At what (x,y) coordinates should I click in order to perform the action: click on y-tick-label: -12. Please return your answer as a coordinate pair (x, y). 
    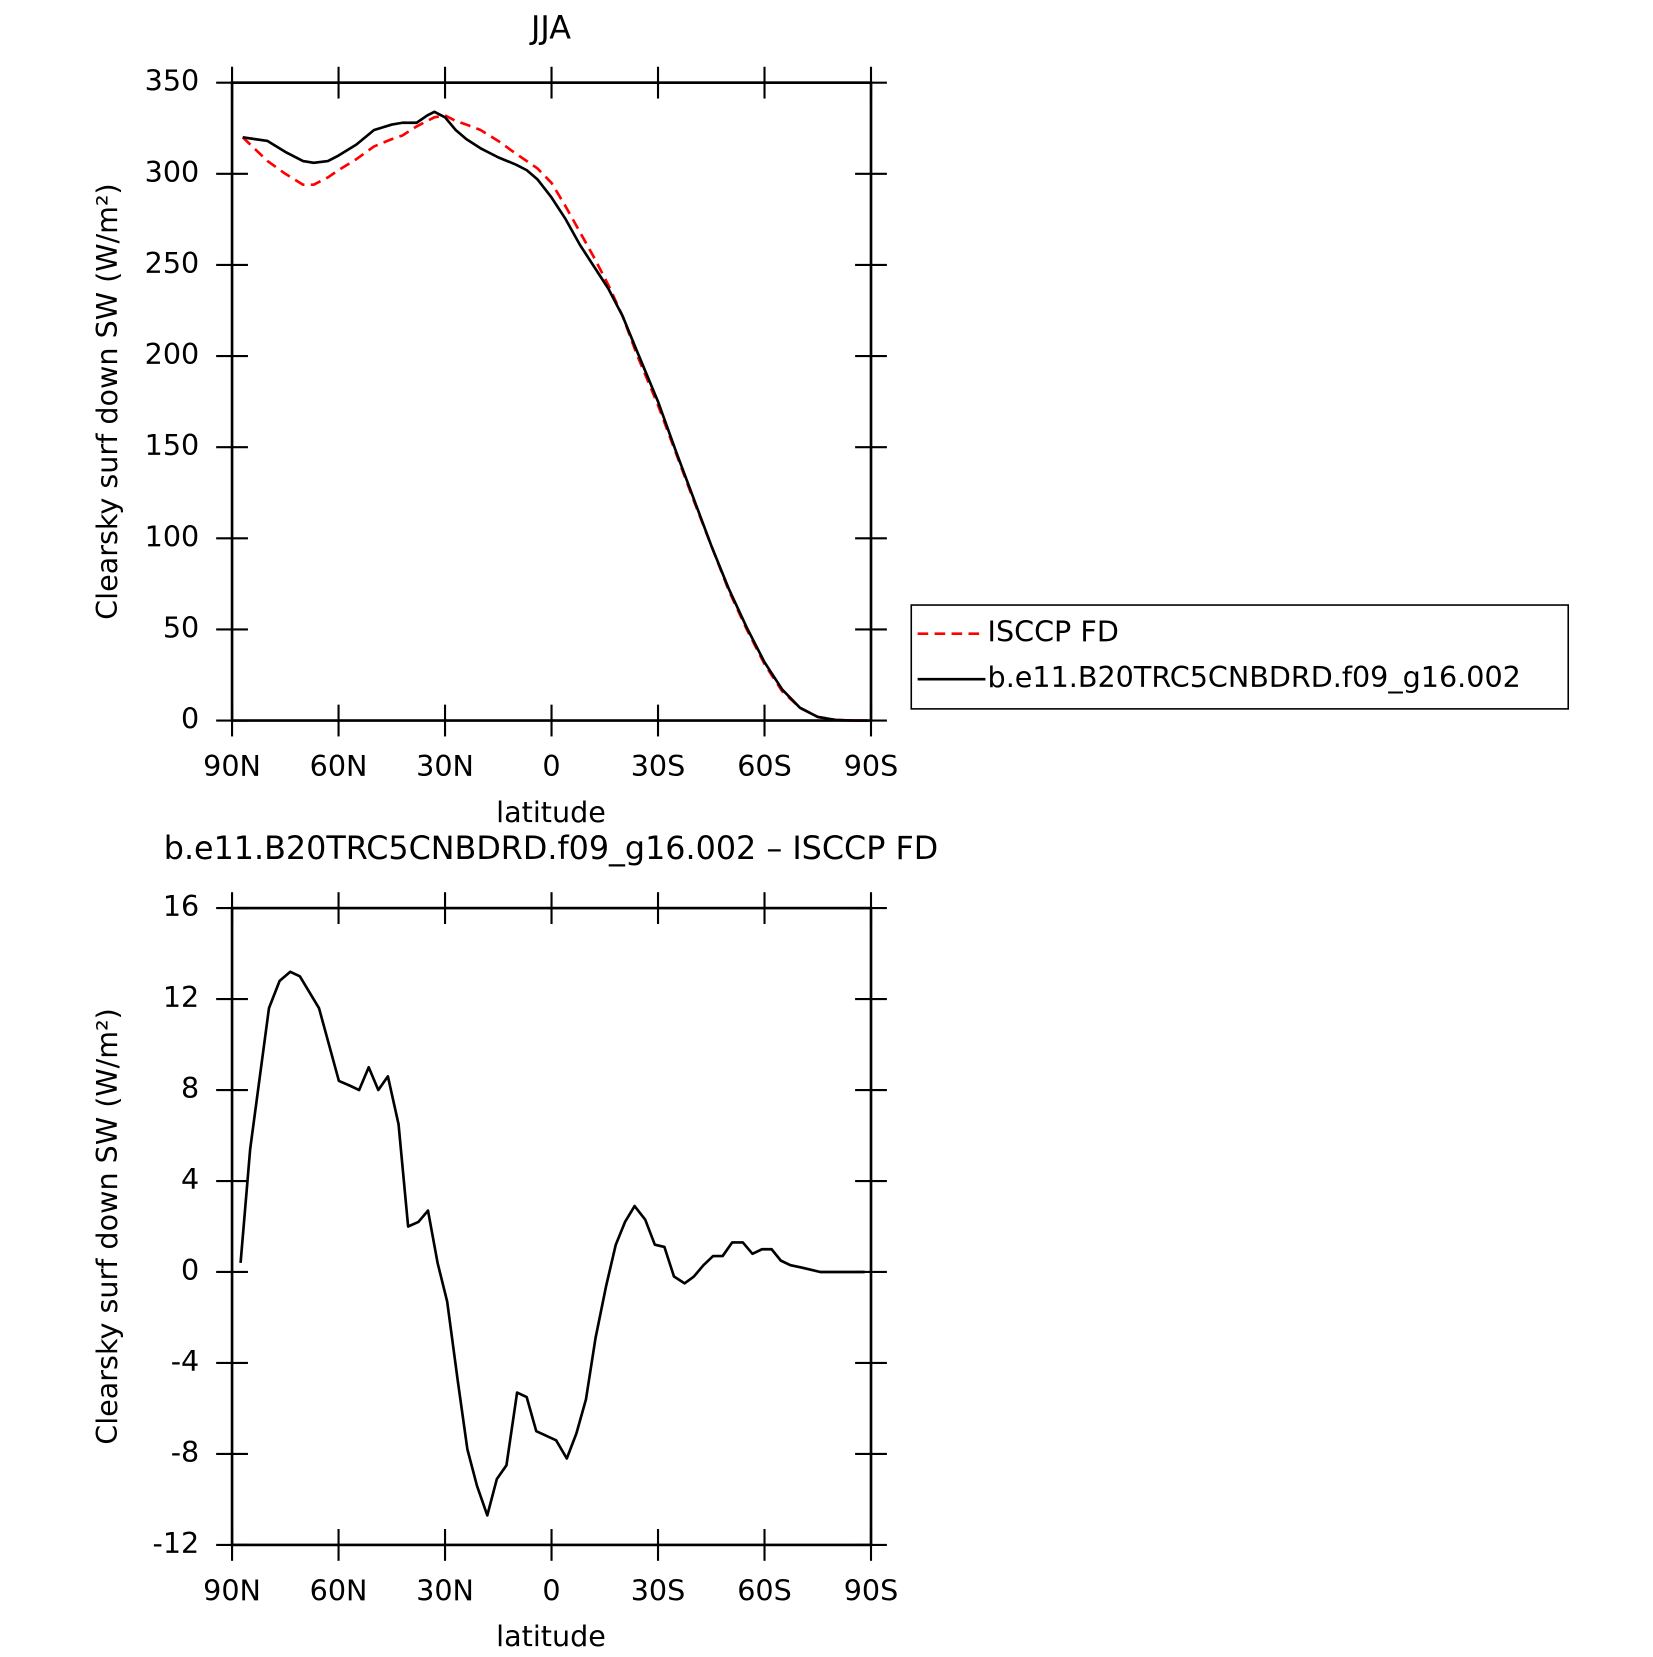
    Looking at the image, I should click on (176, 1543).